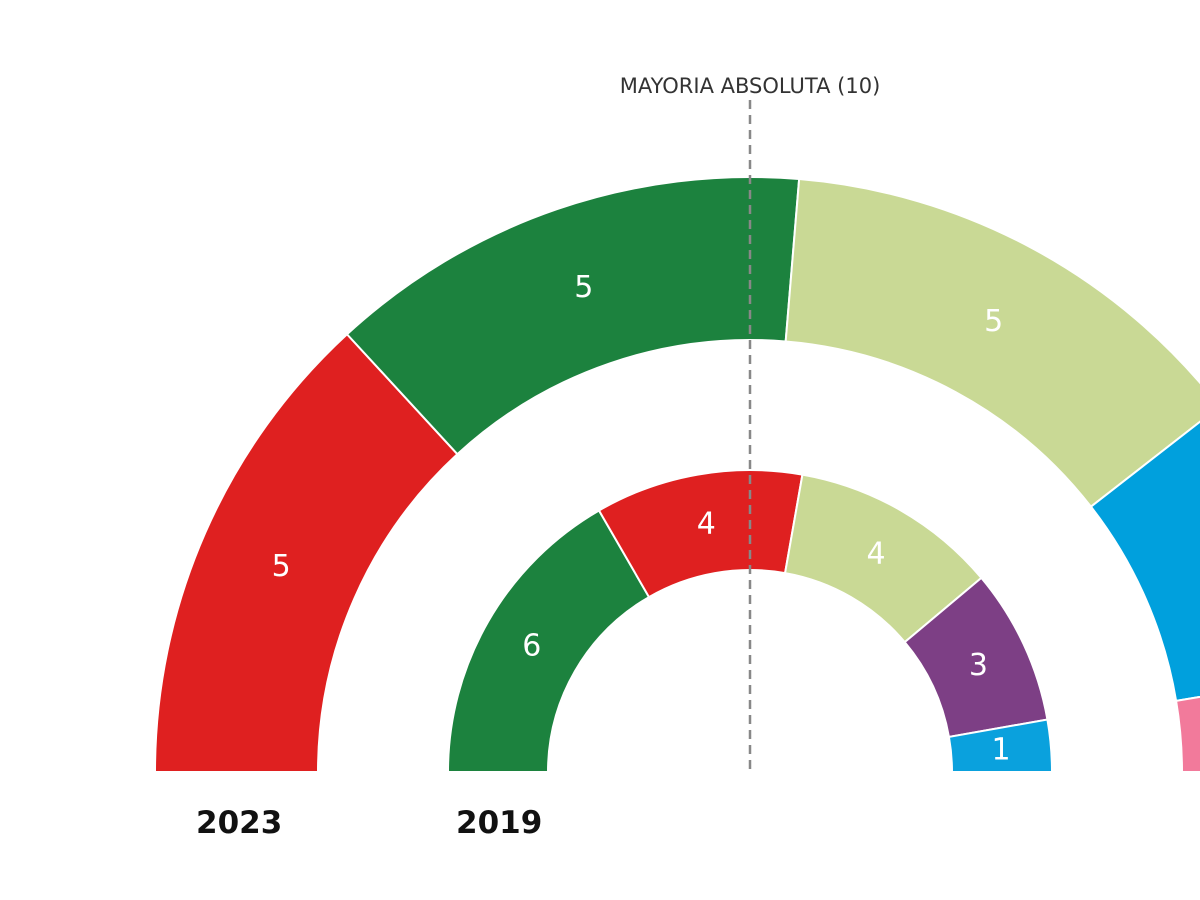 Image resolution: width=1200 pixels, height=900 pixels. I want to click on seat-label-2019-2: 4, so click(706, 523).